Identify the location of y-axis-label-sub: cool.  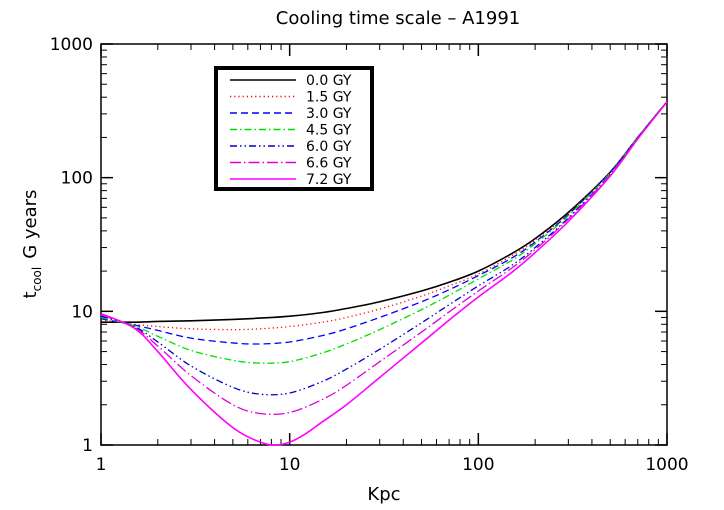
(37, 279).